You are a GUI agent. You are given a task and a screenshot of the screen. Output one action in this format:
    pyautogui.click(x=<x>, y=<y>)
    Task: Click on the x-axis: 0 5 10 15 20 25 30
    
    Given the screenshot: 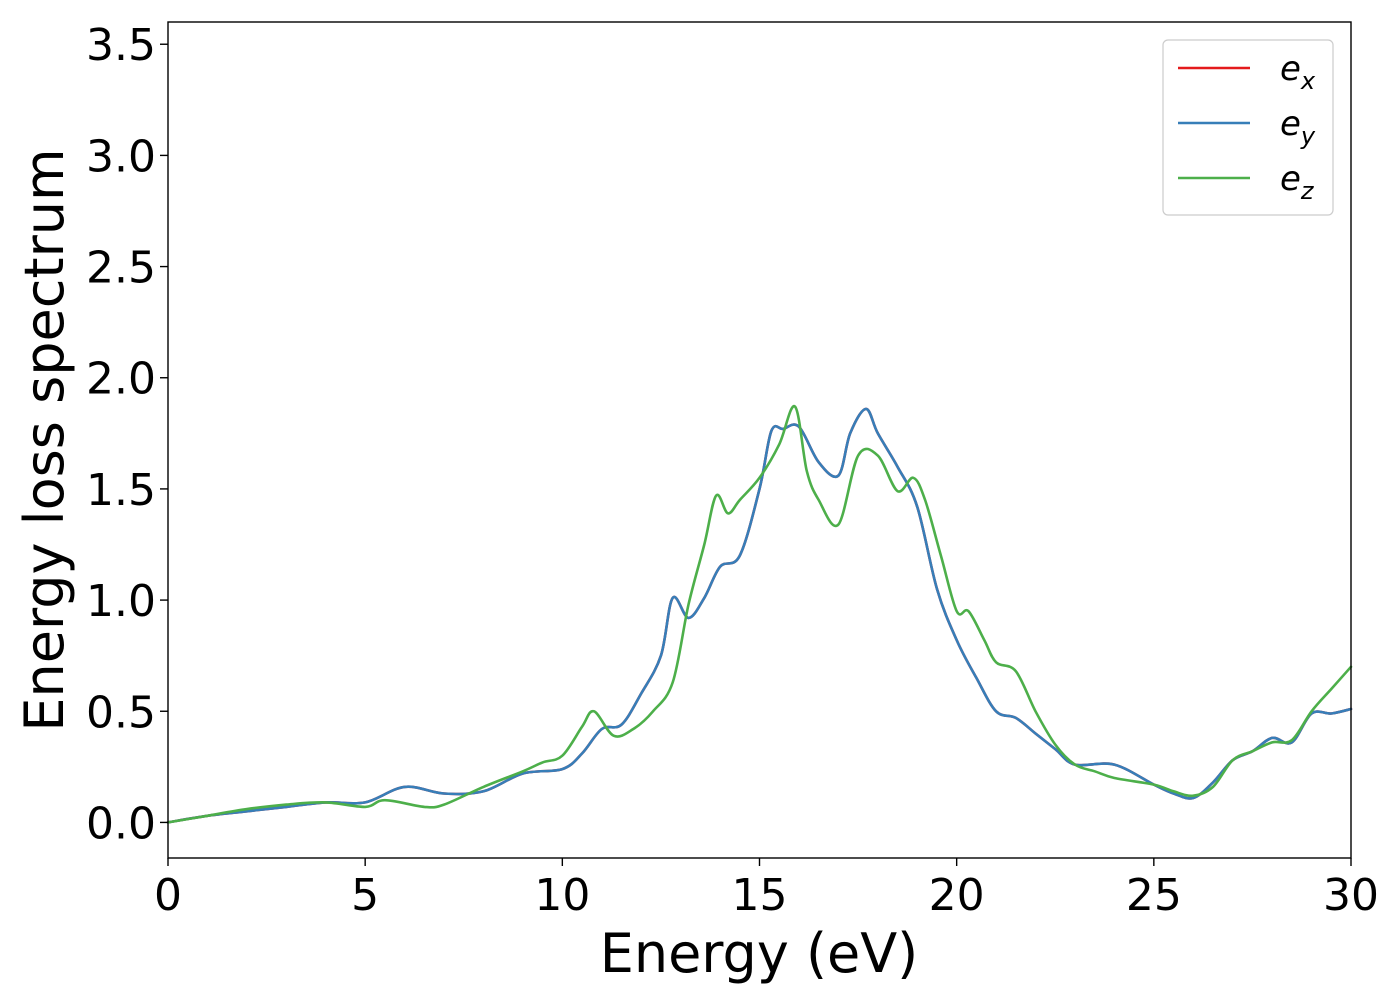 What is the action you would take?
    pyautogui.click(x=766, y=889)
    